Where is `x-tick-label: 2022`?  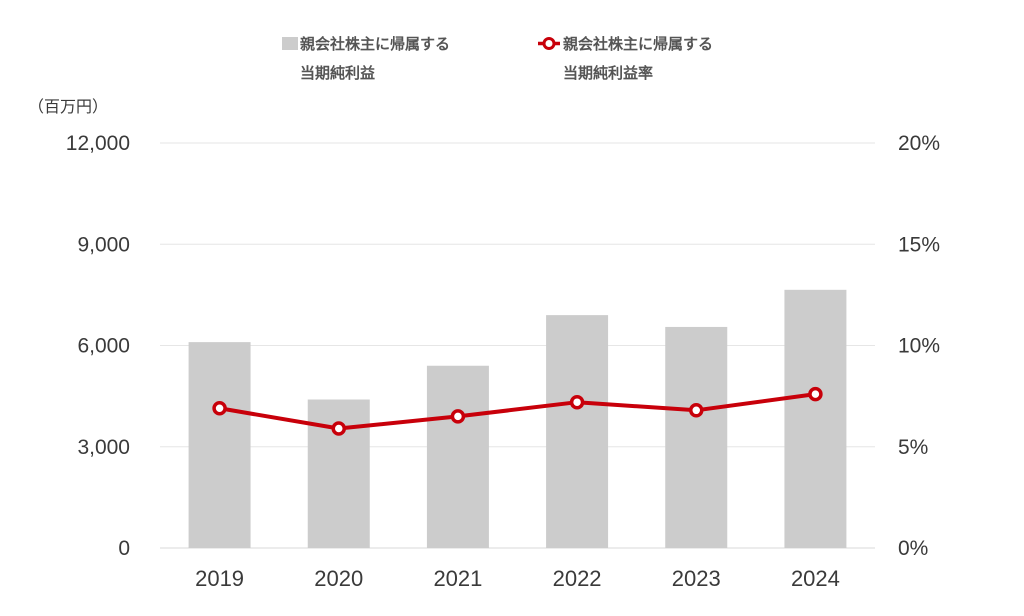 x-tick-label: 2022 is located at coordinates (577, 578).